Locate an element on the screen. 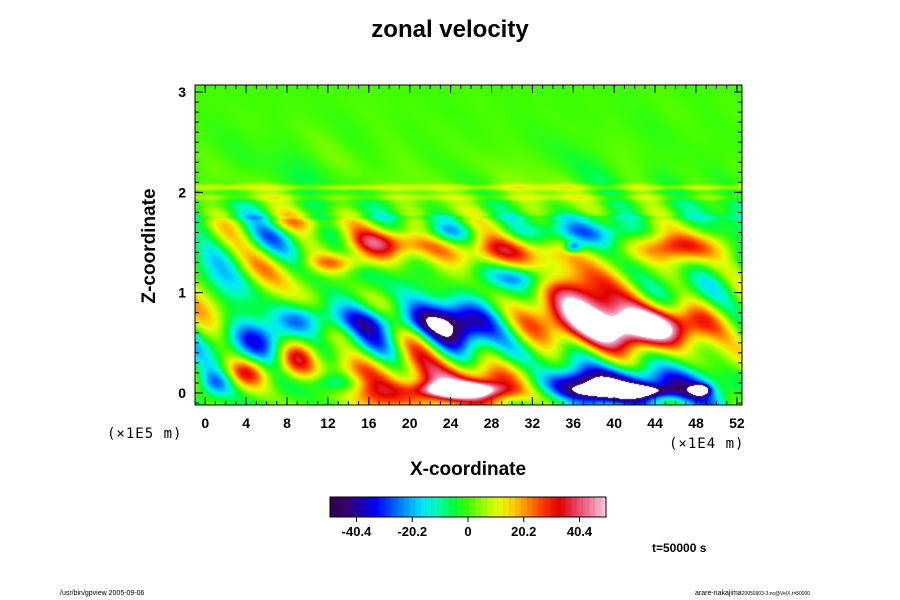 This screenshot has width=900, height=600. x-tick-label: 32 is located at coordinates (533, 423).